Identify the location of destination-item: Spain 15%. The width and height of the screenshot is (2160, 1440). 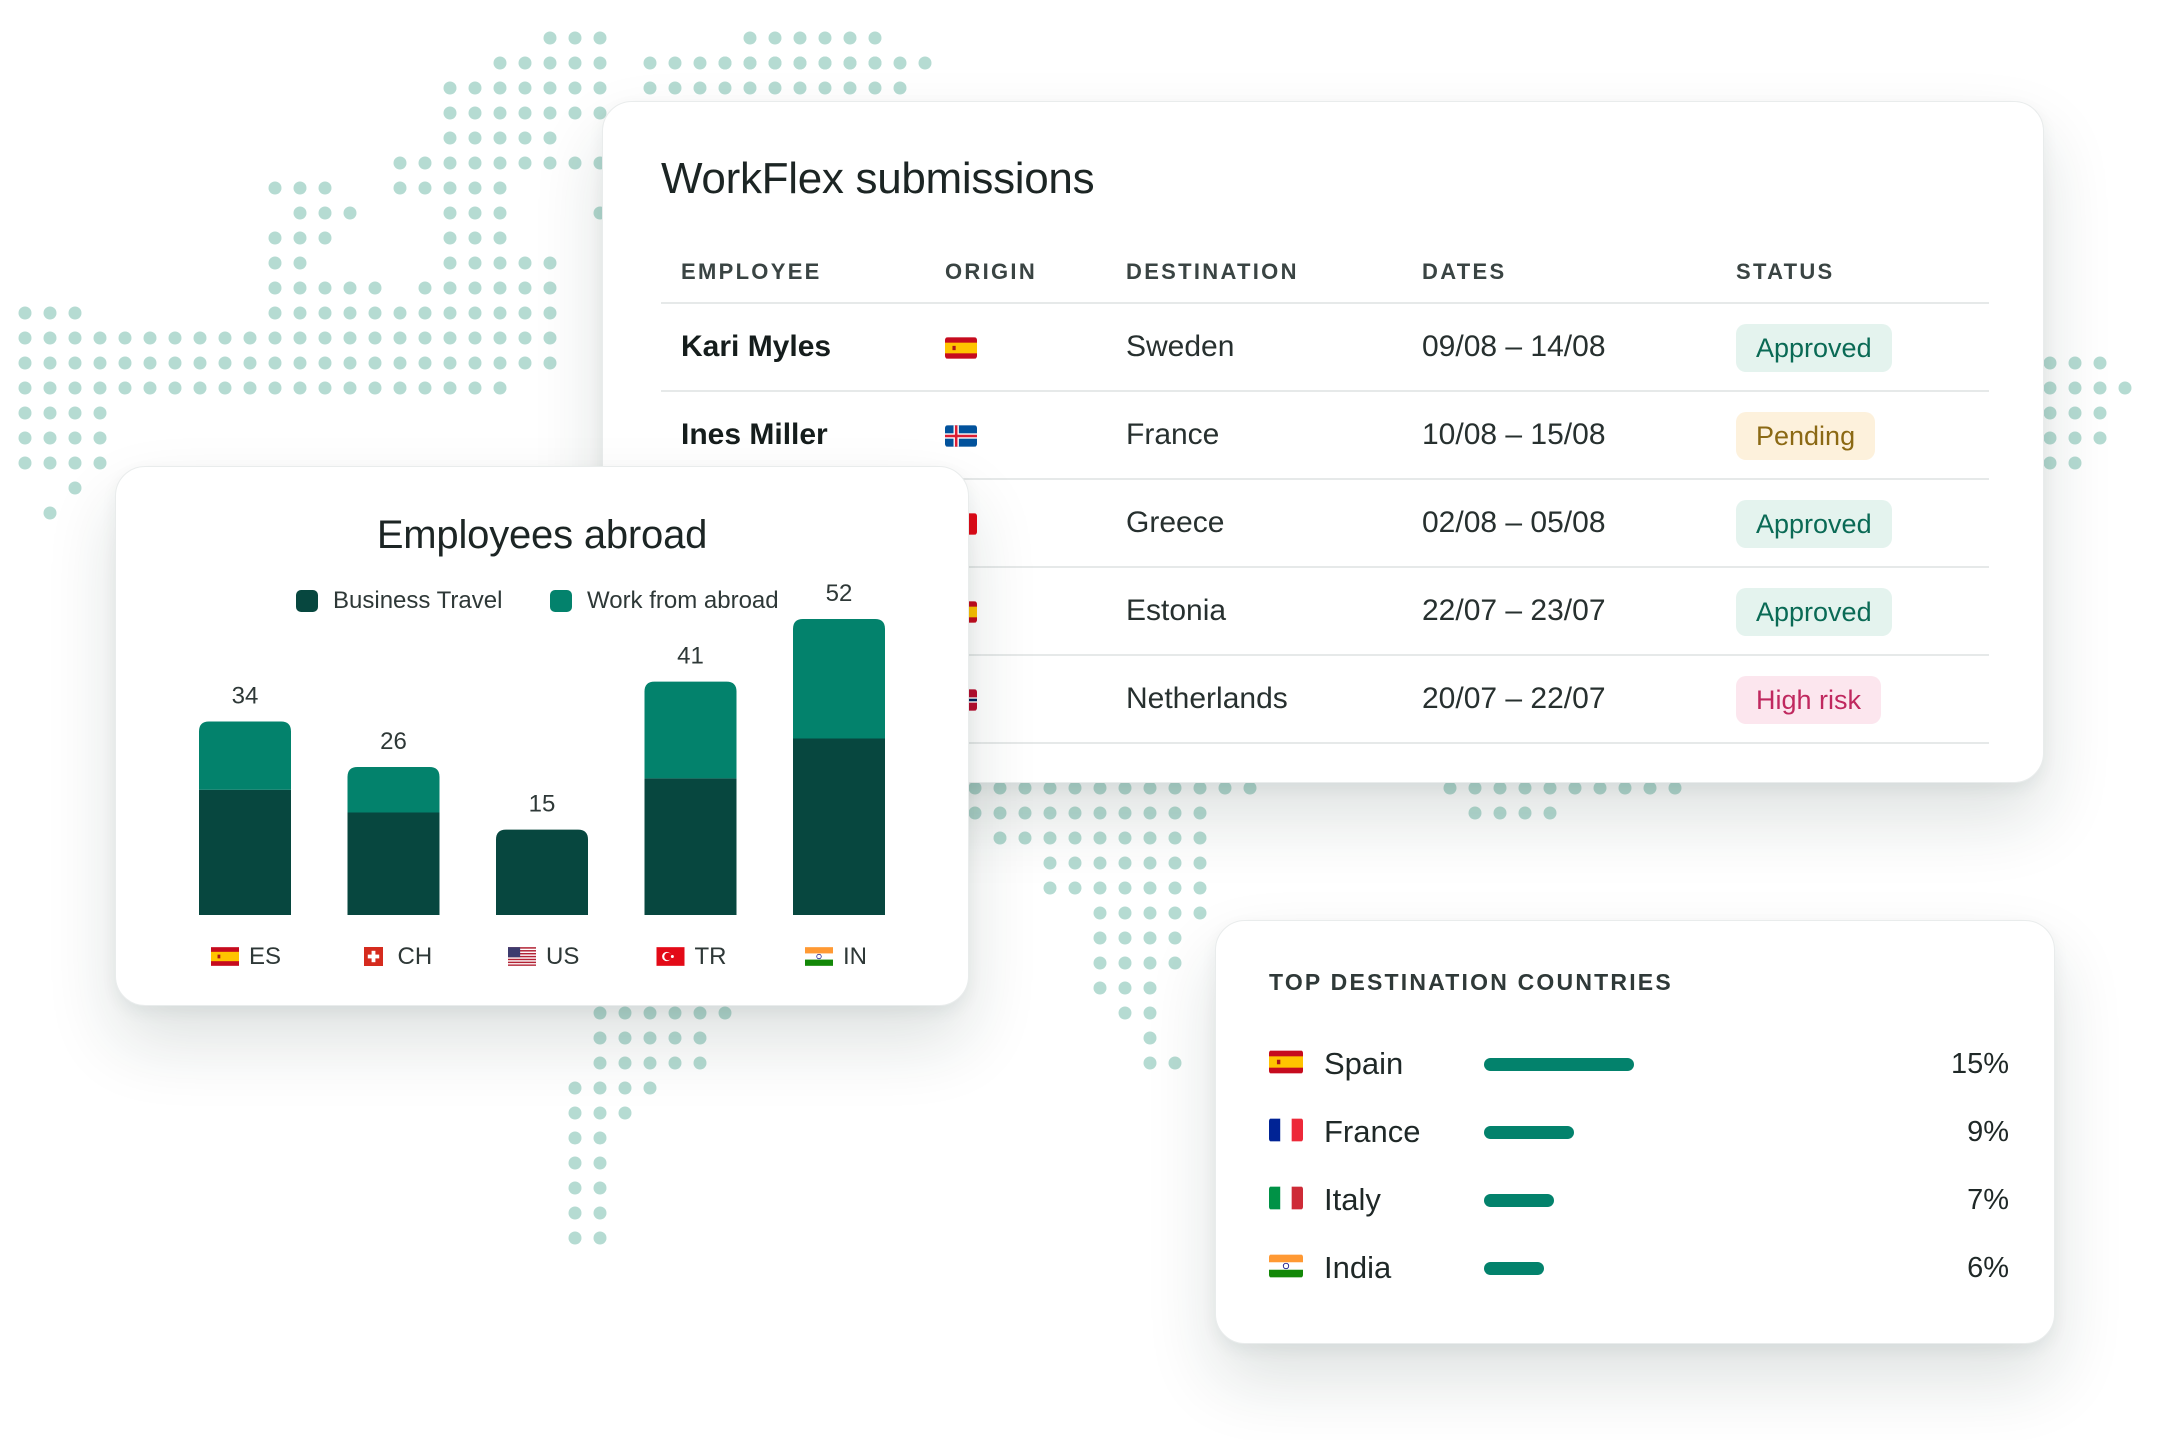
(1639, 1064).